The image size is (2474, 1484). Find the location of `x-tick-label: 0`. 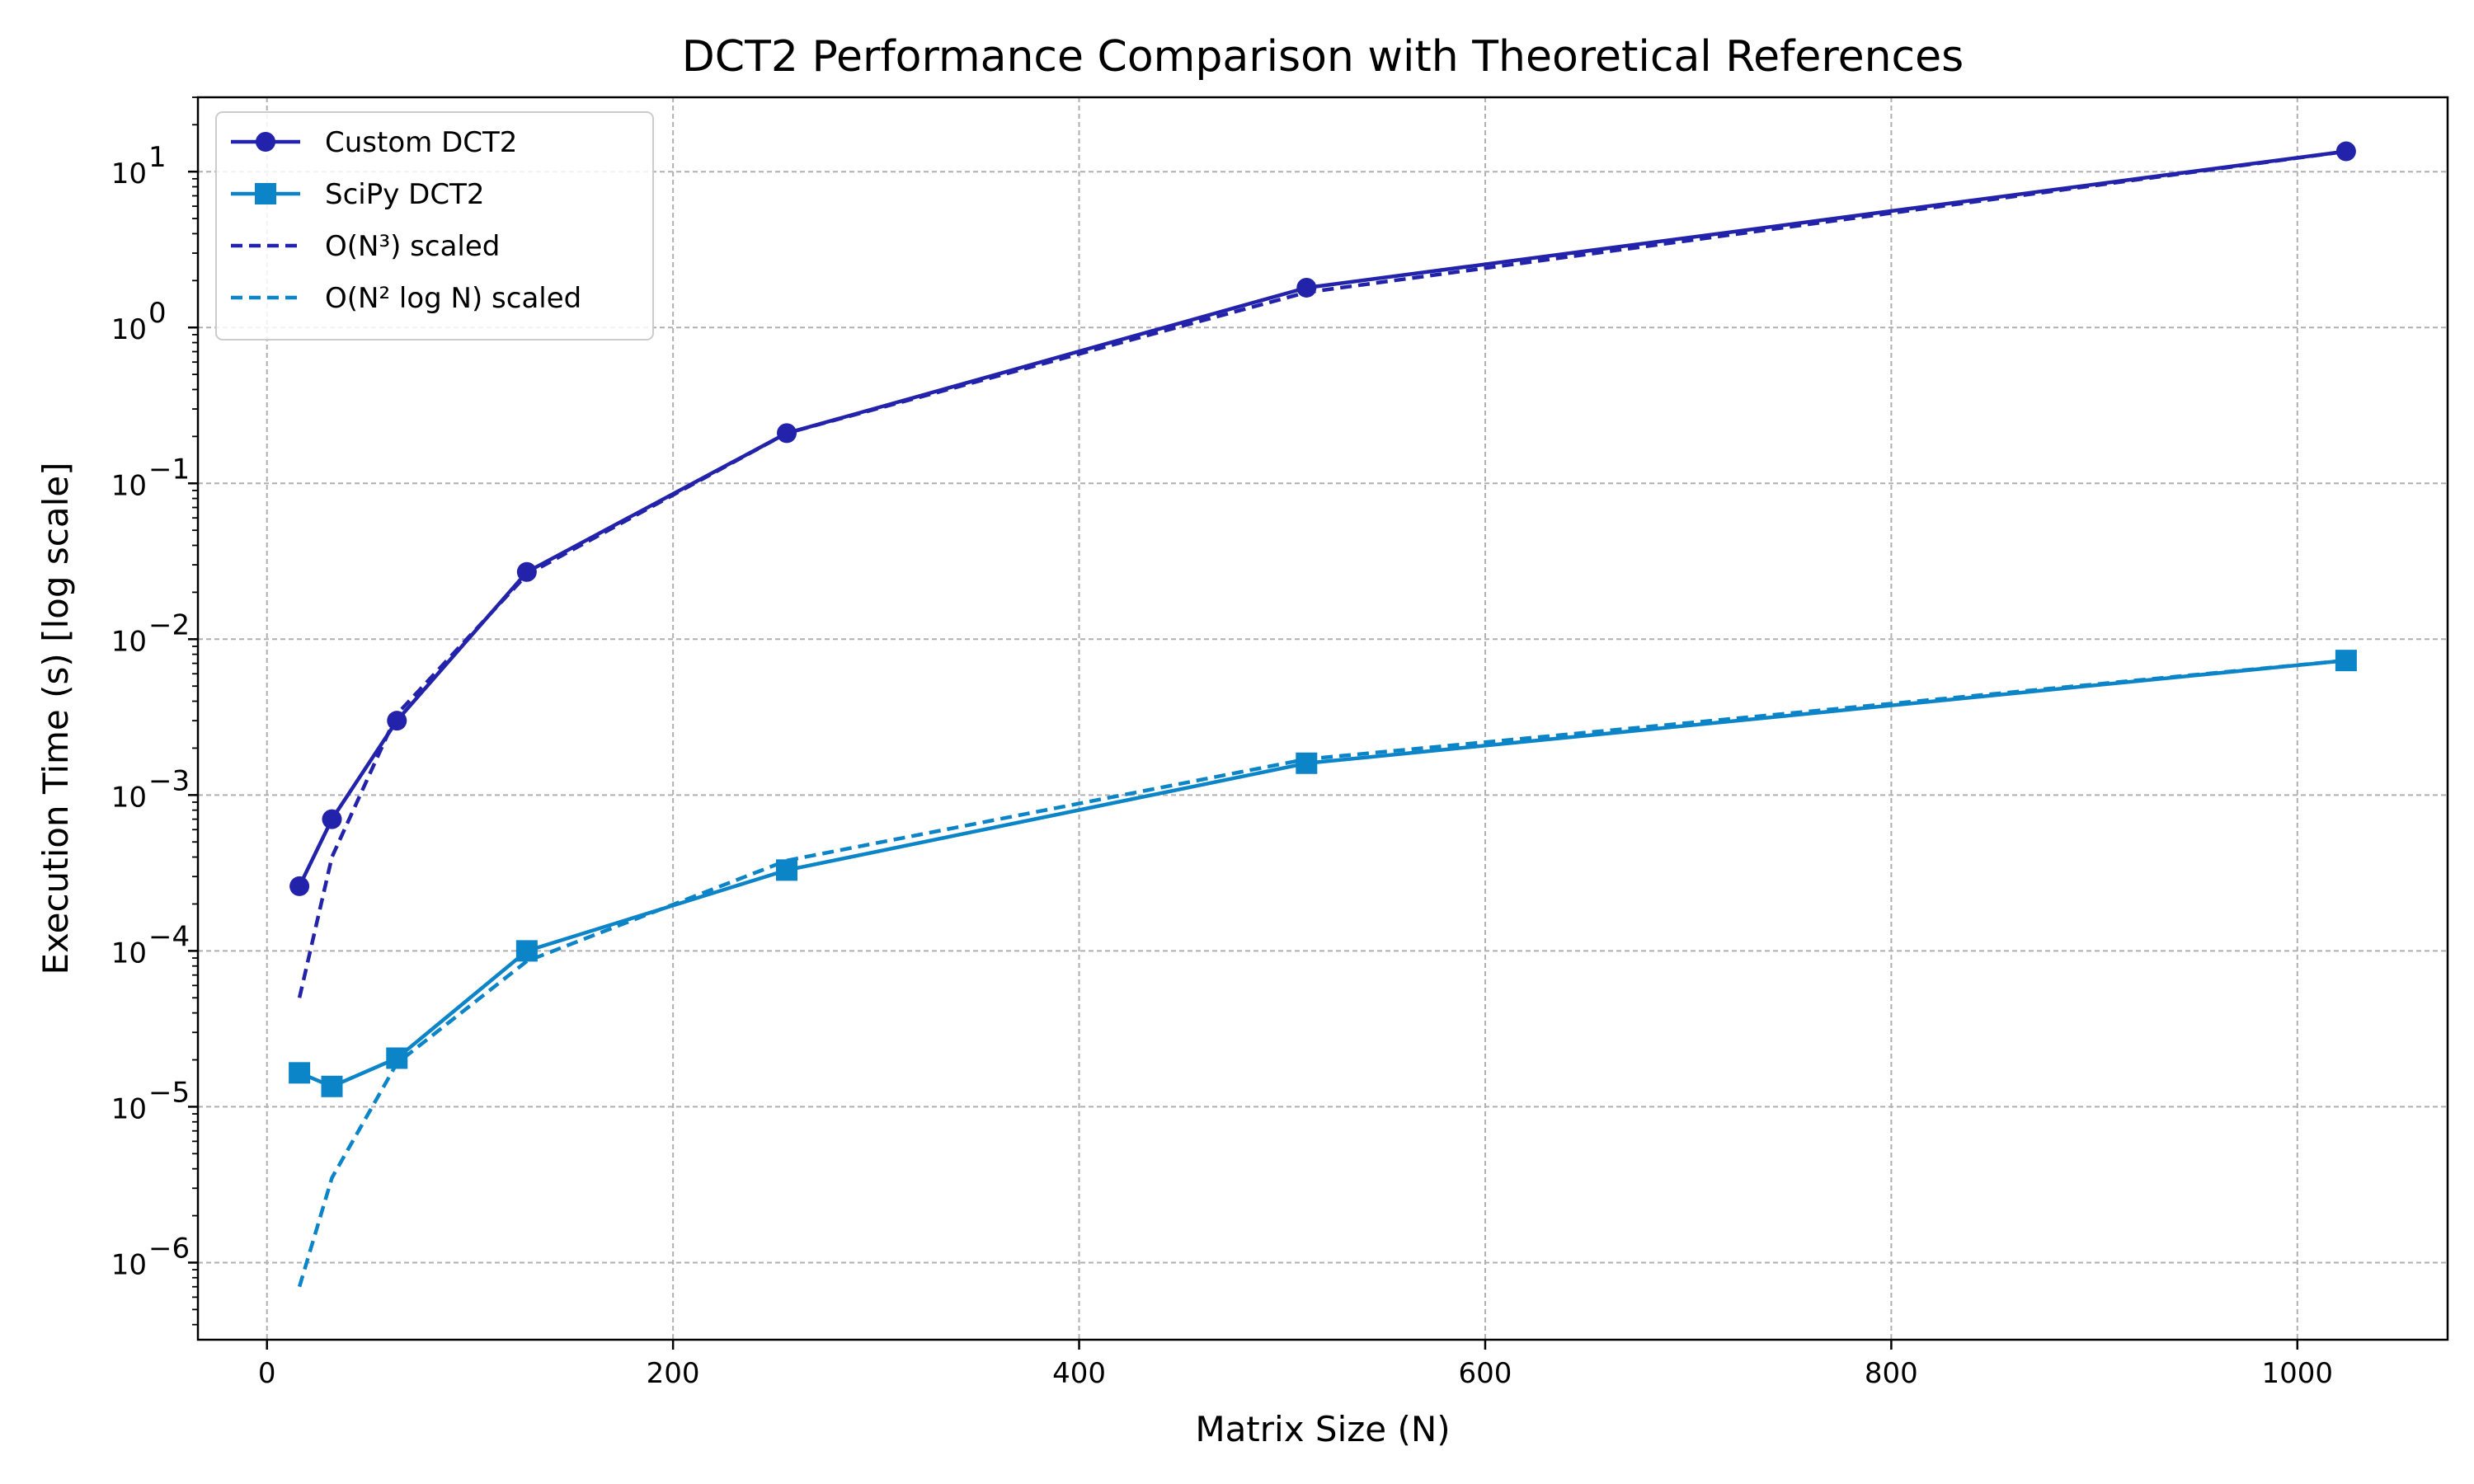

x-tick-label: 0 is located at coordinates (267, 1373).